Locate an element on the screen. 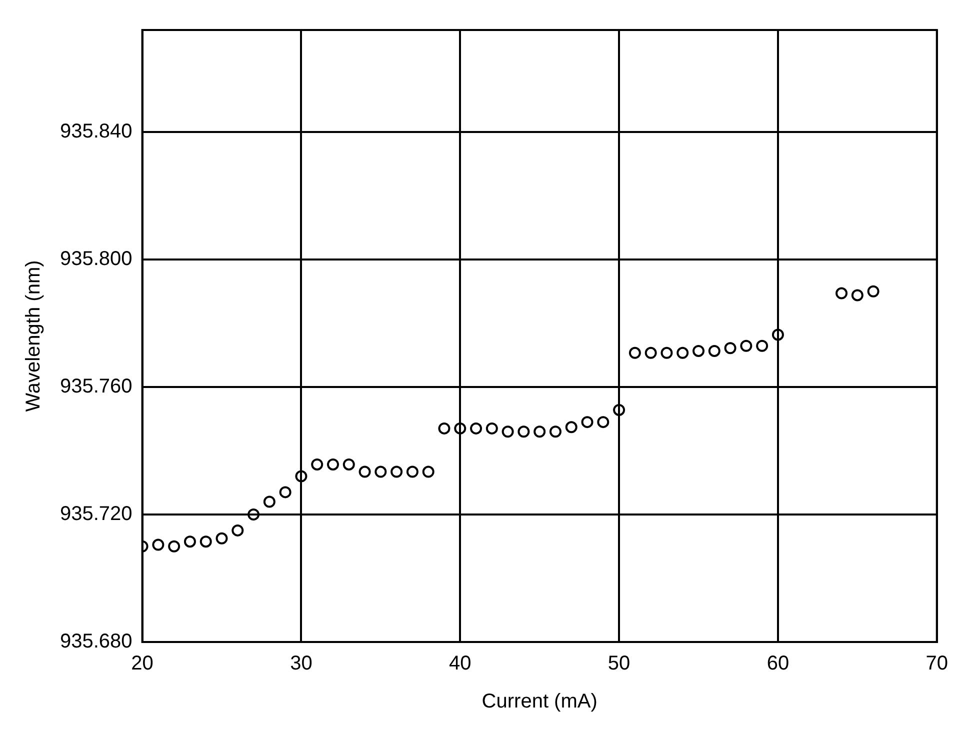 The image size is (970, 733). x-tick-label: 40 is located at coordinates (460, 663).